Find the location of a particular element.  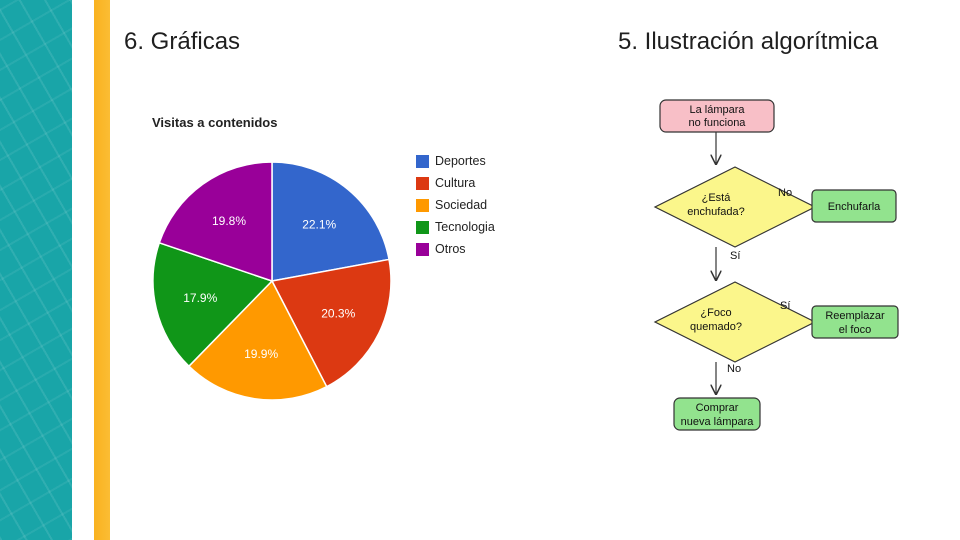

slide-title-ilustracion: 5. Ilustración algorítmica is located at coordinates (748, 41).